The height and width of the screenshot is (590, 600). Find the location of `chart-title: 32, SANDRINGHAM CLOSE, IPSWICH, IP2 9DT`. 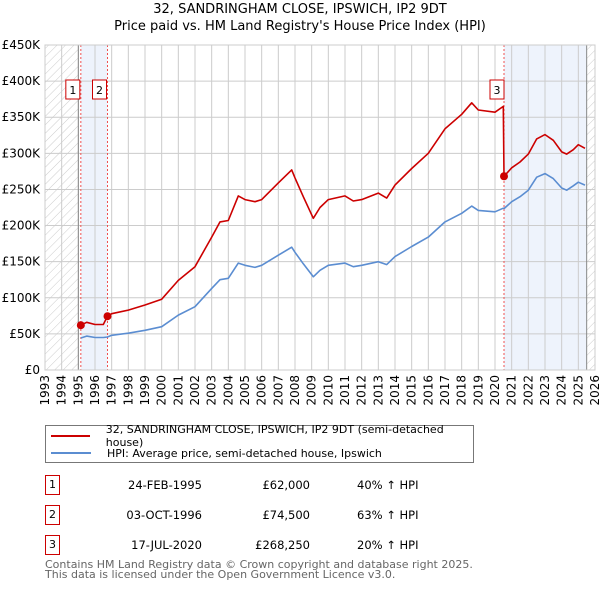

chart-title: 32, SANDRINGHAM CLOSE, IPSWICH, IP2 9DT is located at coordinates (300, 9).